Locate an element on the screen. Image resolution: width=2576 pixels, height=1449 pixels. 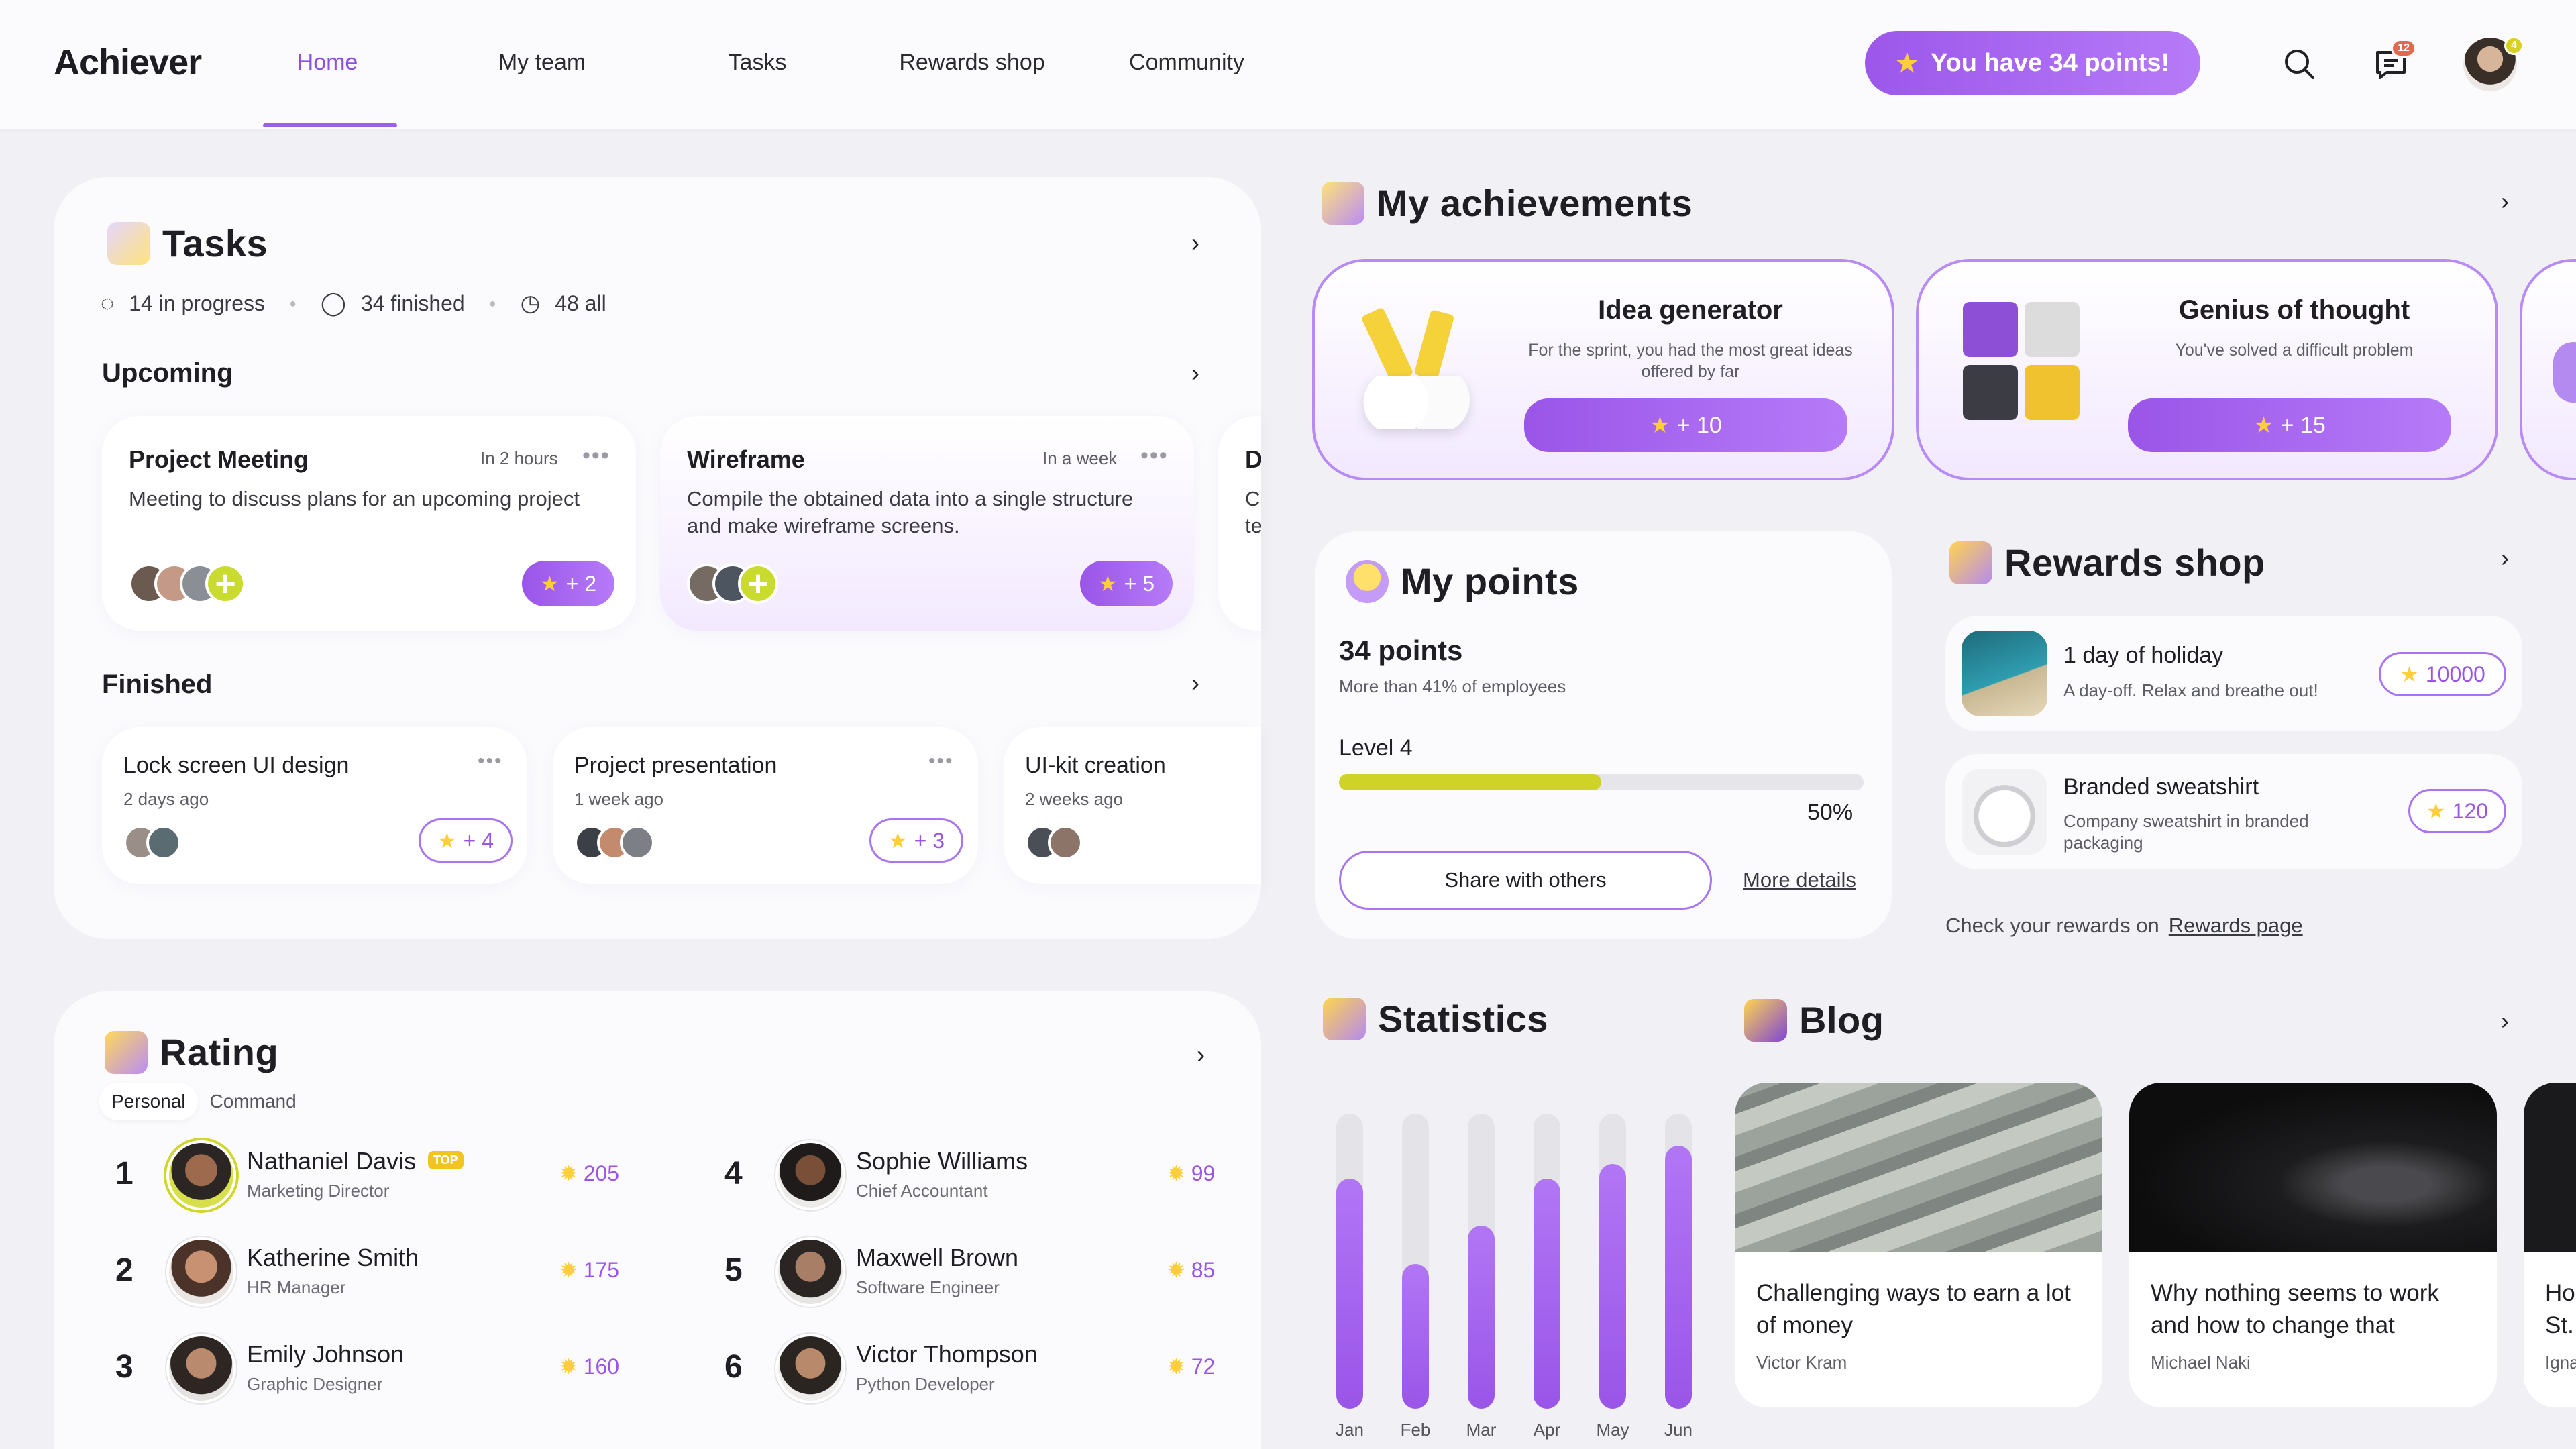
app-logo: Achiever is located at coordinates (128, 62).